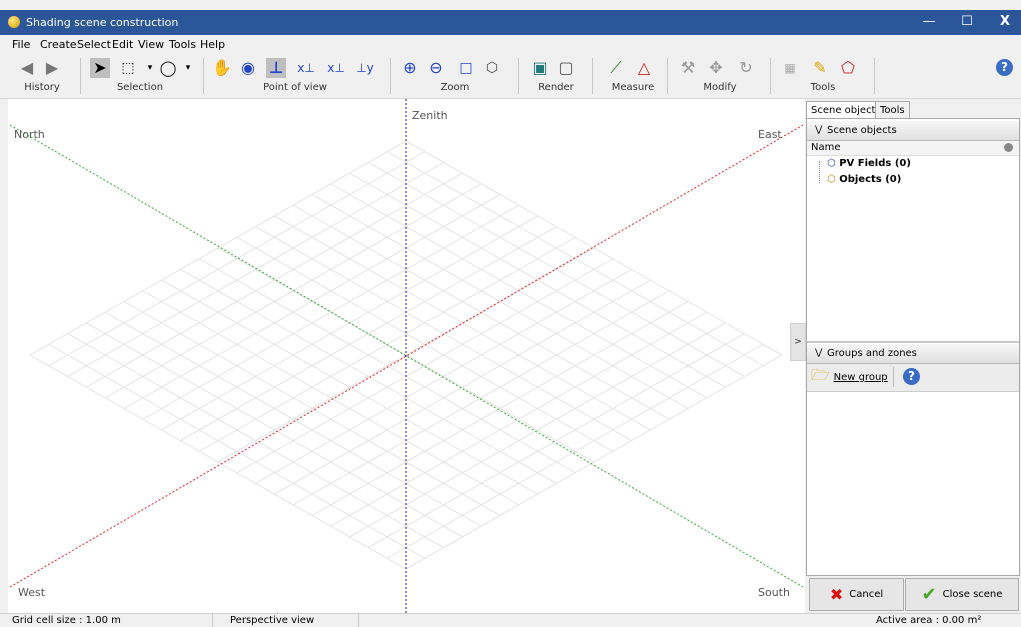  I want to click on back-arrow-icon: ◀, so click(27, 67).